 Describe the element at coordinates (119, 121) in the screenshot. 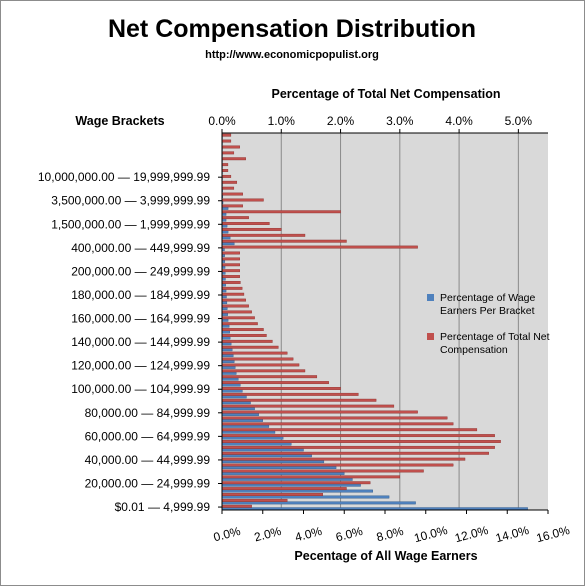

I see `y-axis-title: Wage Brackets` at that location.